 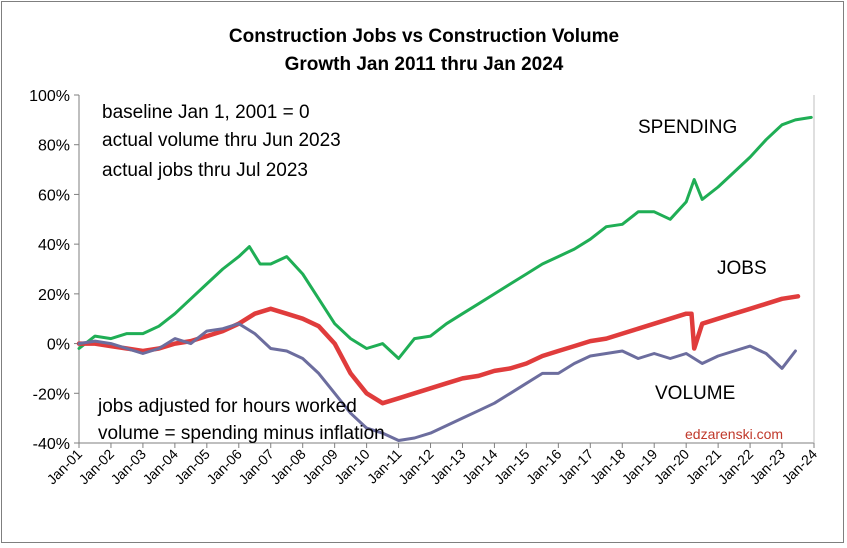 I want to click on x-tick-label: Jan-14, so click(x=480, y=467).